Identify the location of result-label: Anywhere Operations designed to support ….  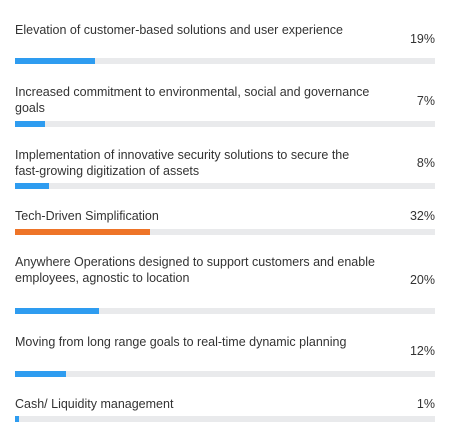
(195, 270).